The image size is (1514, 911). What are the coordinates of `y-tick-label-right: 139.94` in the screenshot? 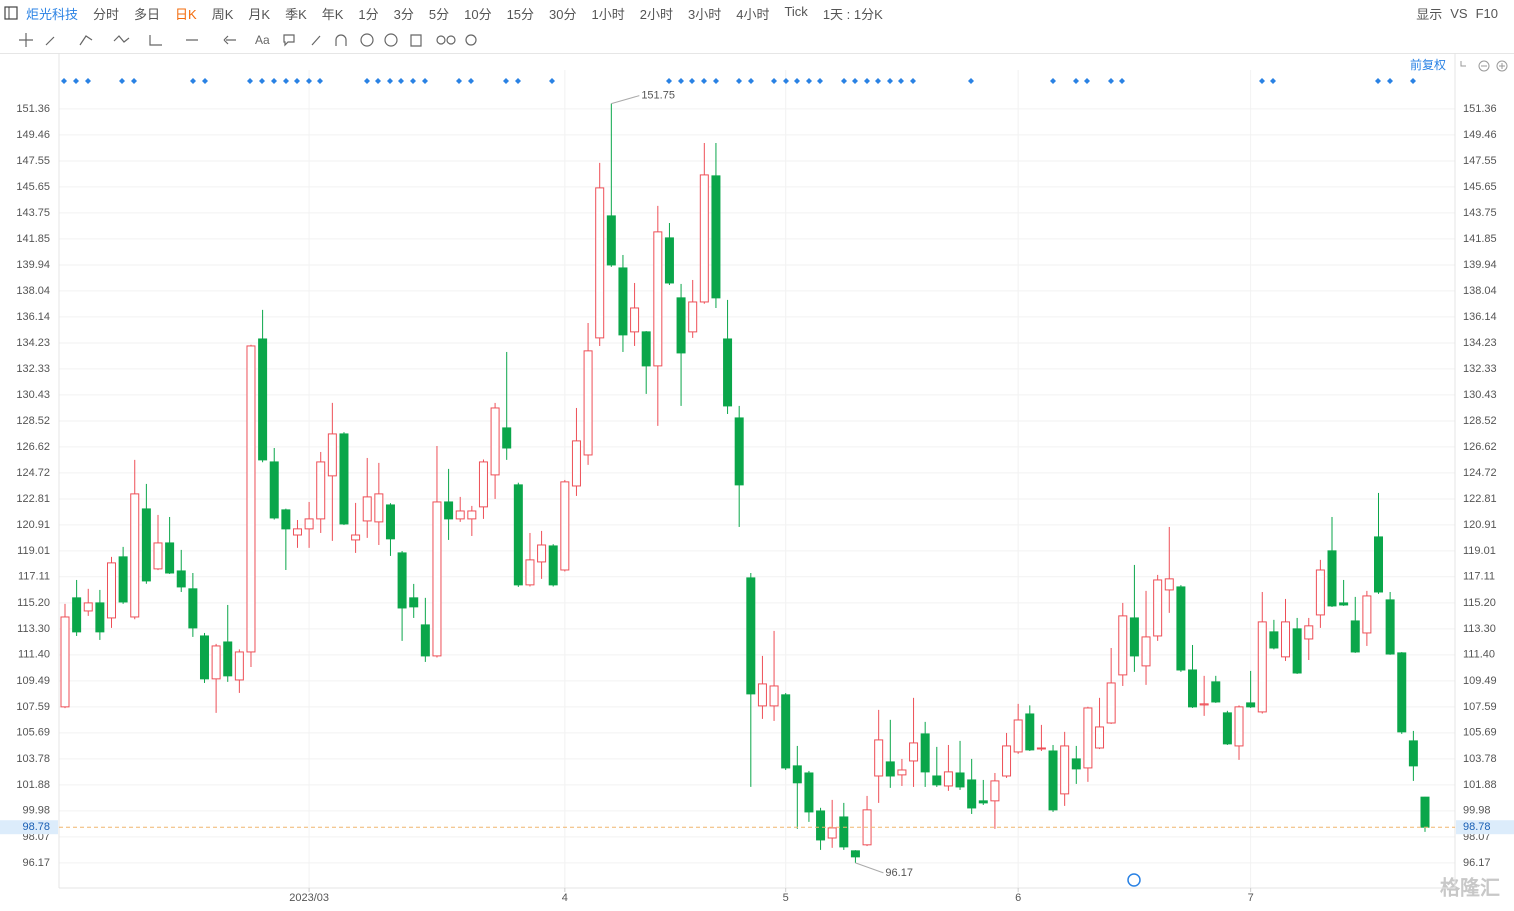 It's located at (1480, 265).